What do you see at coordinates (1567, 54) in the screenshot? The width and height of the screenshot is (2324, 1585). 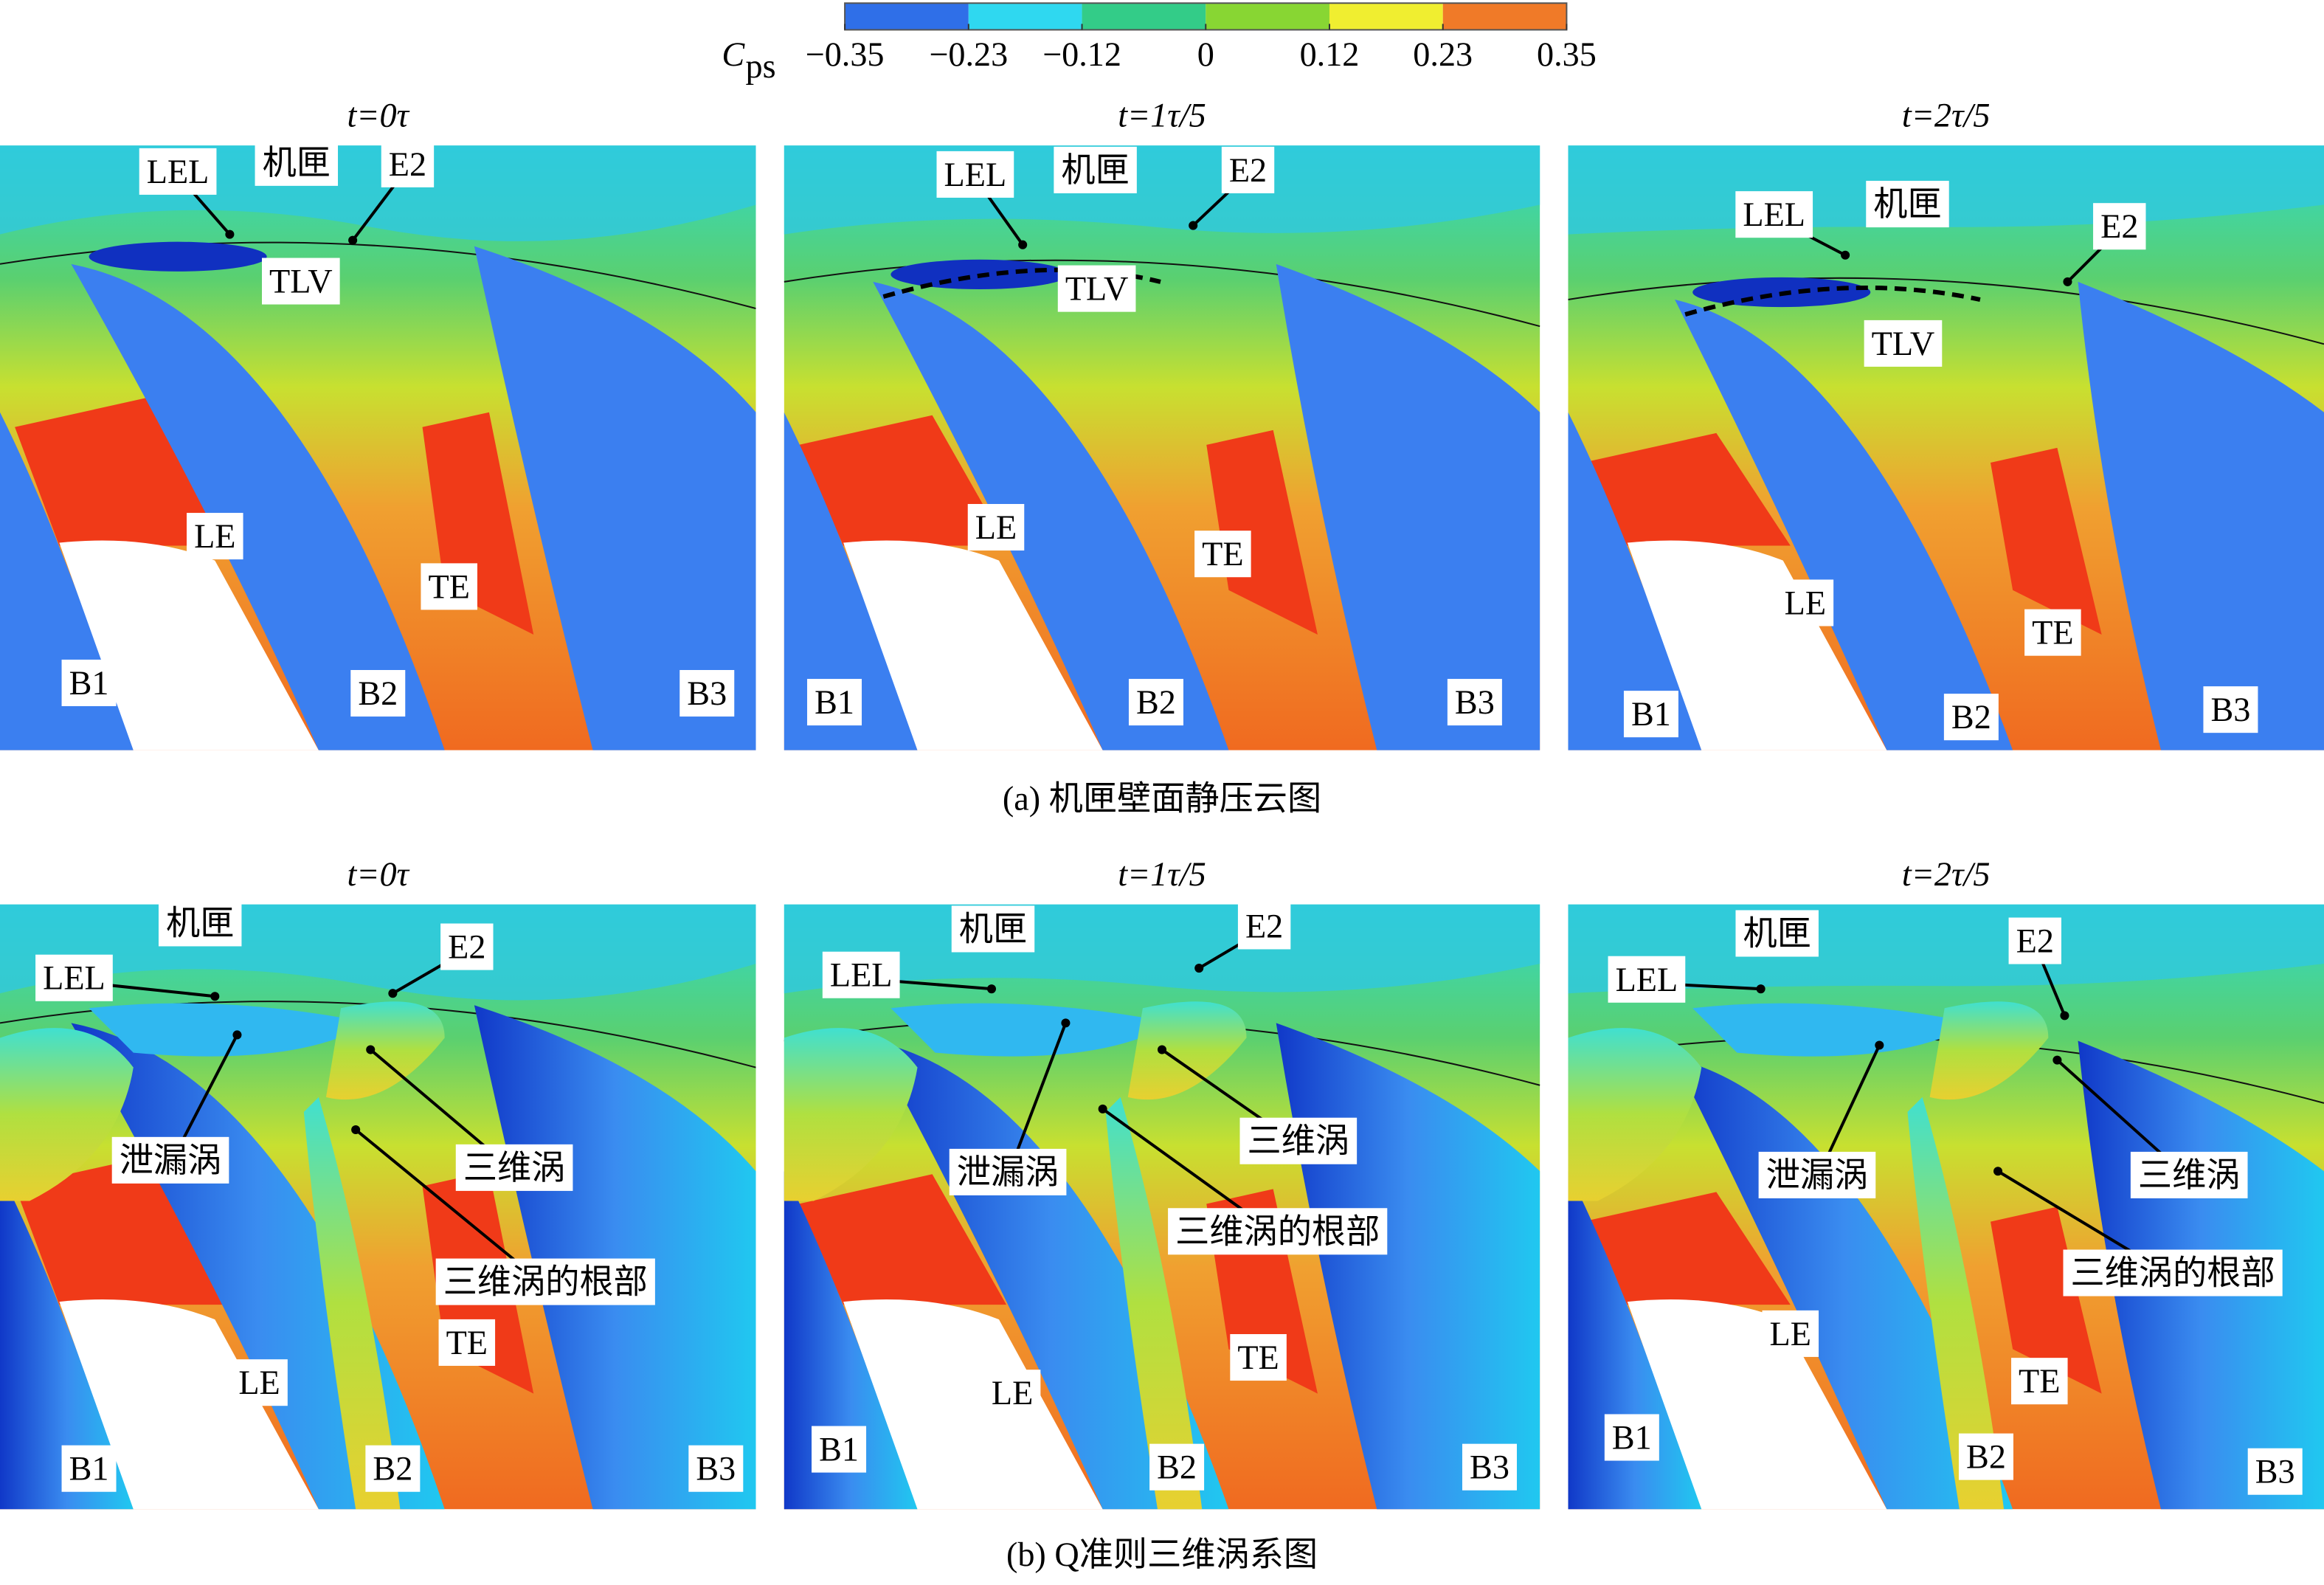 I see `colorbar-tick-label: 0.35` at bounding box center [1567, 54].